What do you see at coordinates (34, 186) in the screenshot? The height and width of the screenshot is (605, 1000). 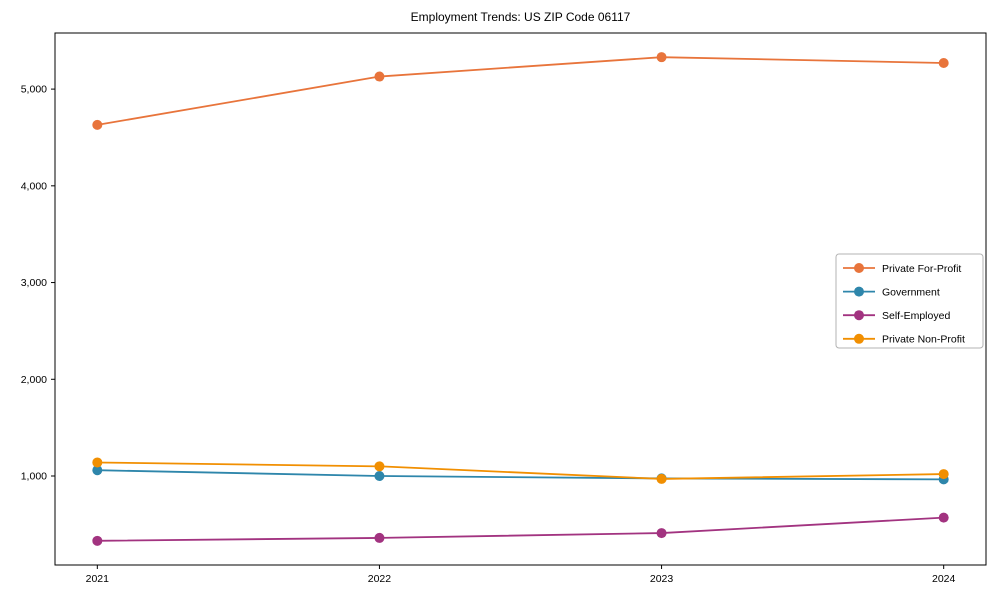 I see `y-tick-label: 4,000` at bounding box center [34, 186].